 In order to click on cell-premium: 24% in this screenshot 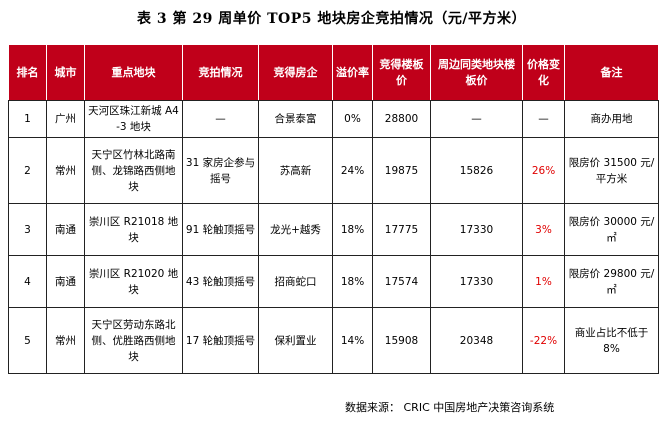, I will do `click(352, 170)`.